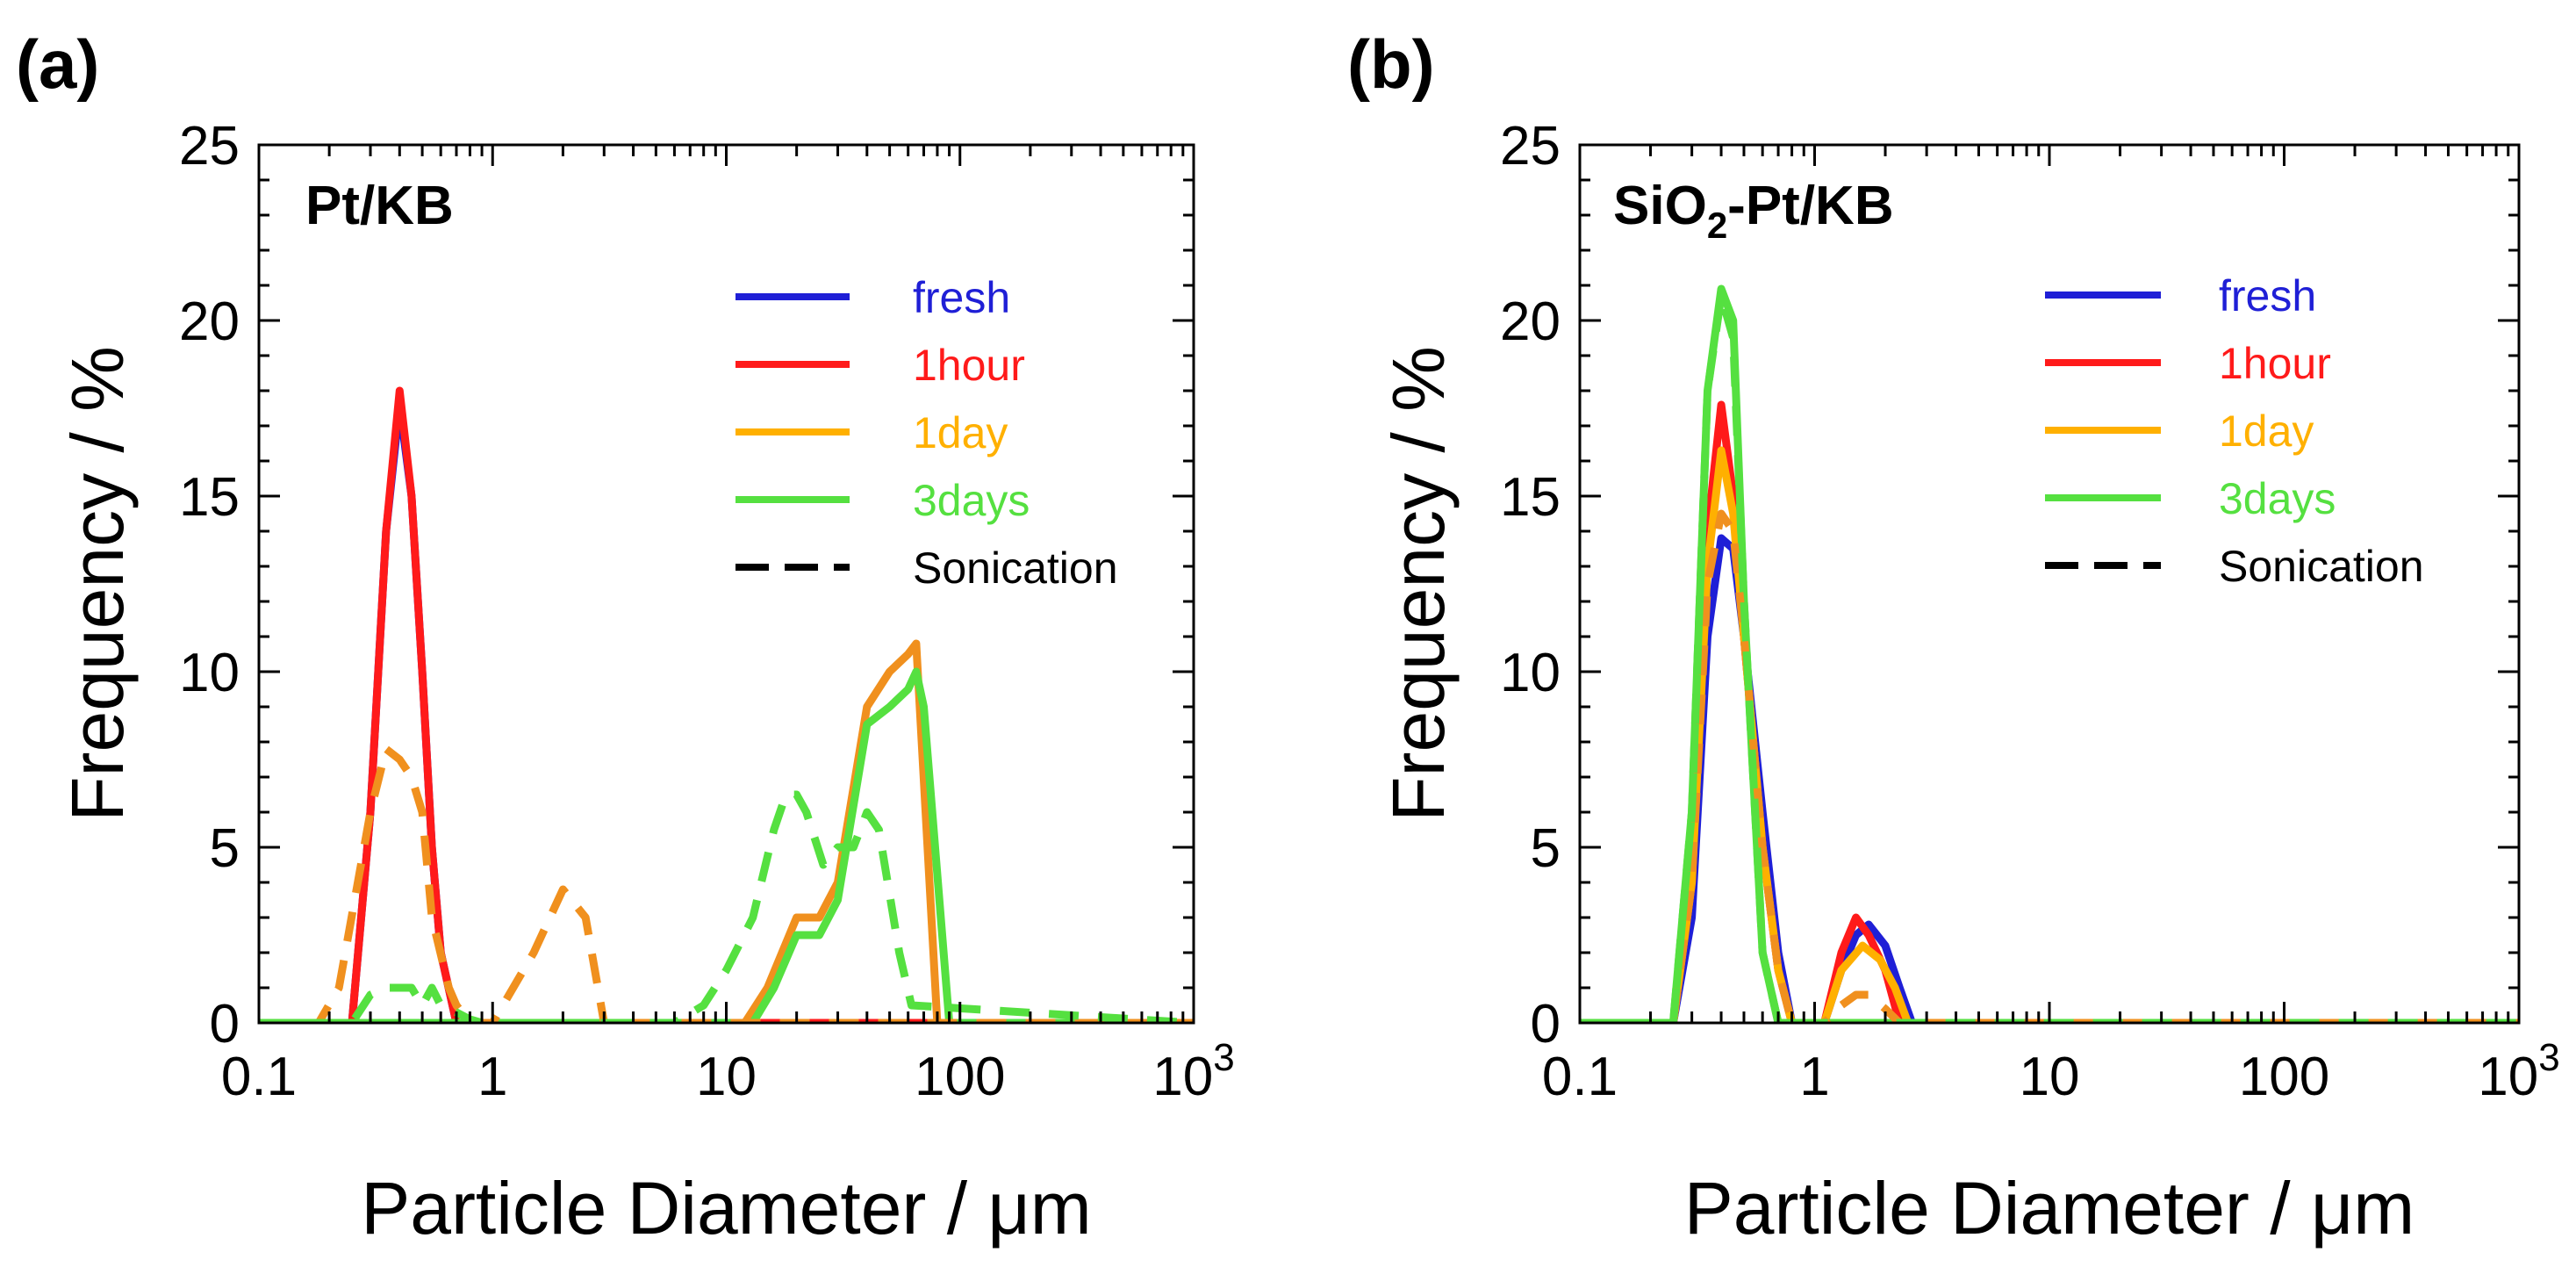 Image resolution: width=2576 pixels, height=1274 pixels. I want to click on series-line-3days, so click(726, 845).